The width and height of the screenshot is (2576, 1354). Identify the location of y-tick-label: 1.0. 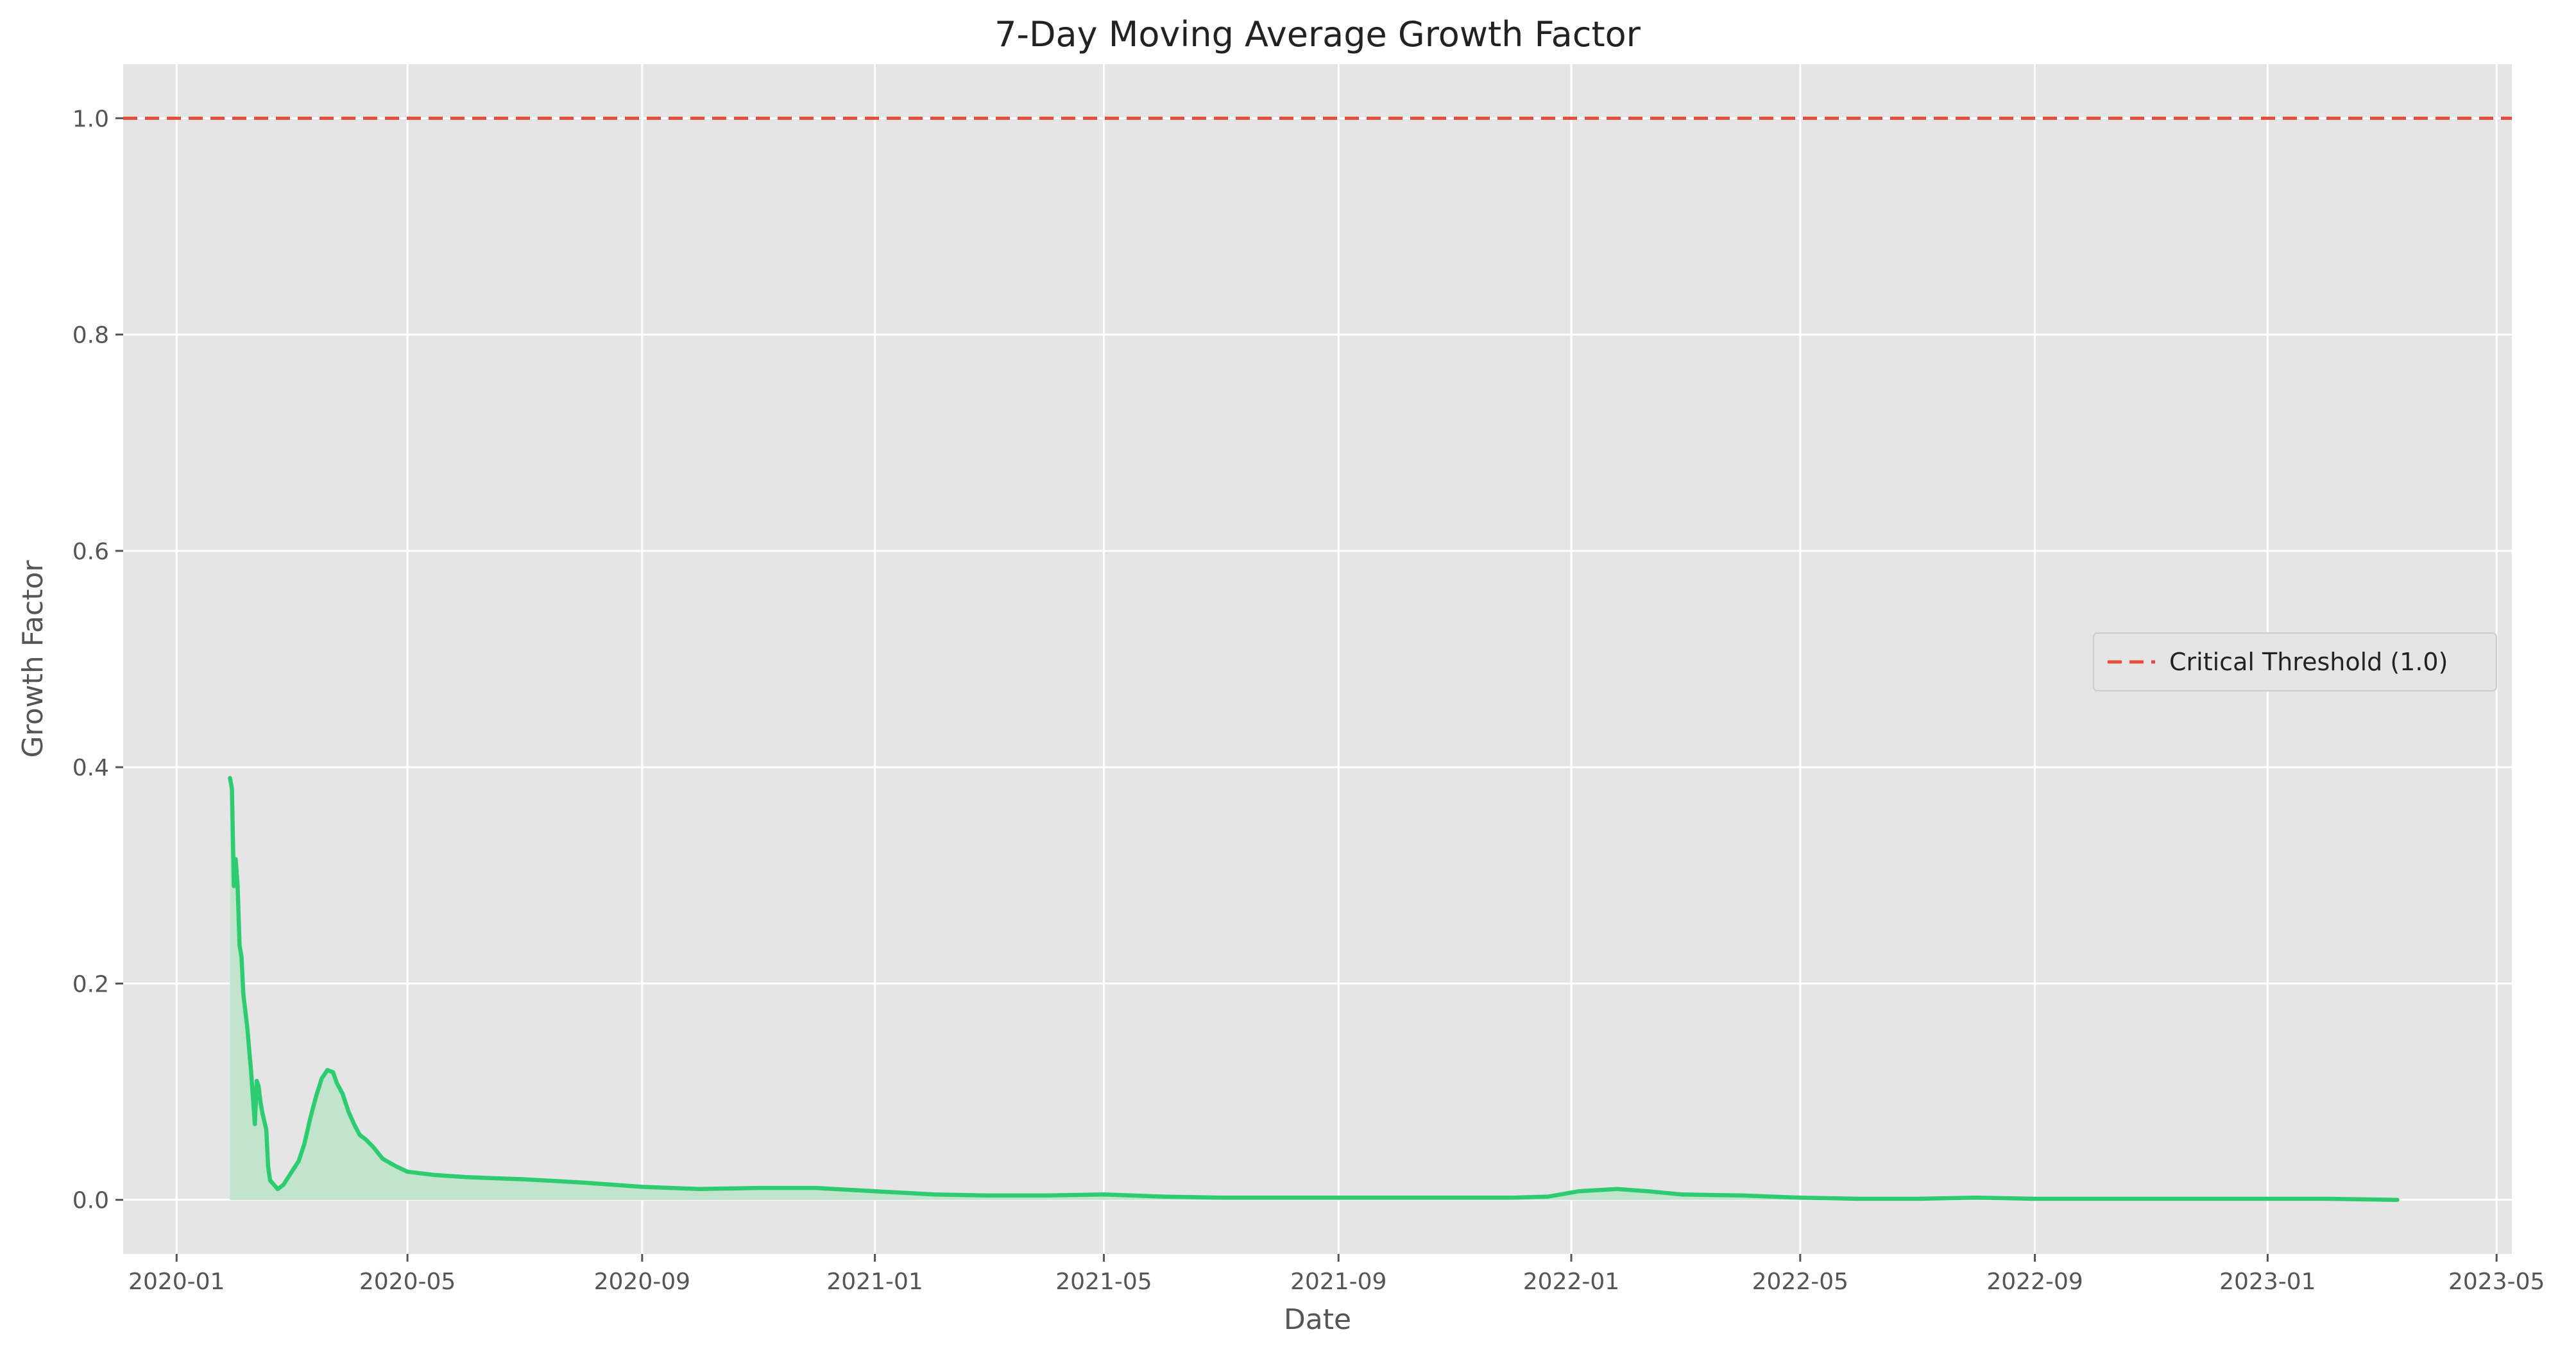
(91, 119).